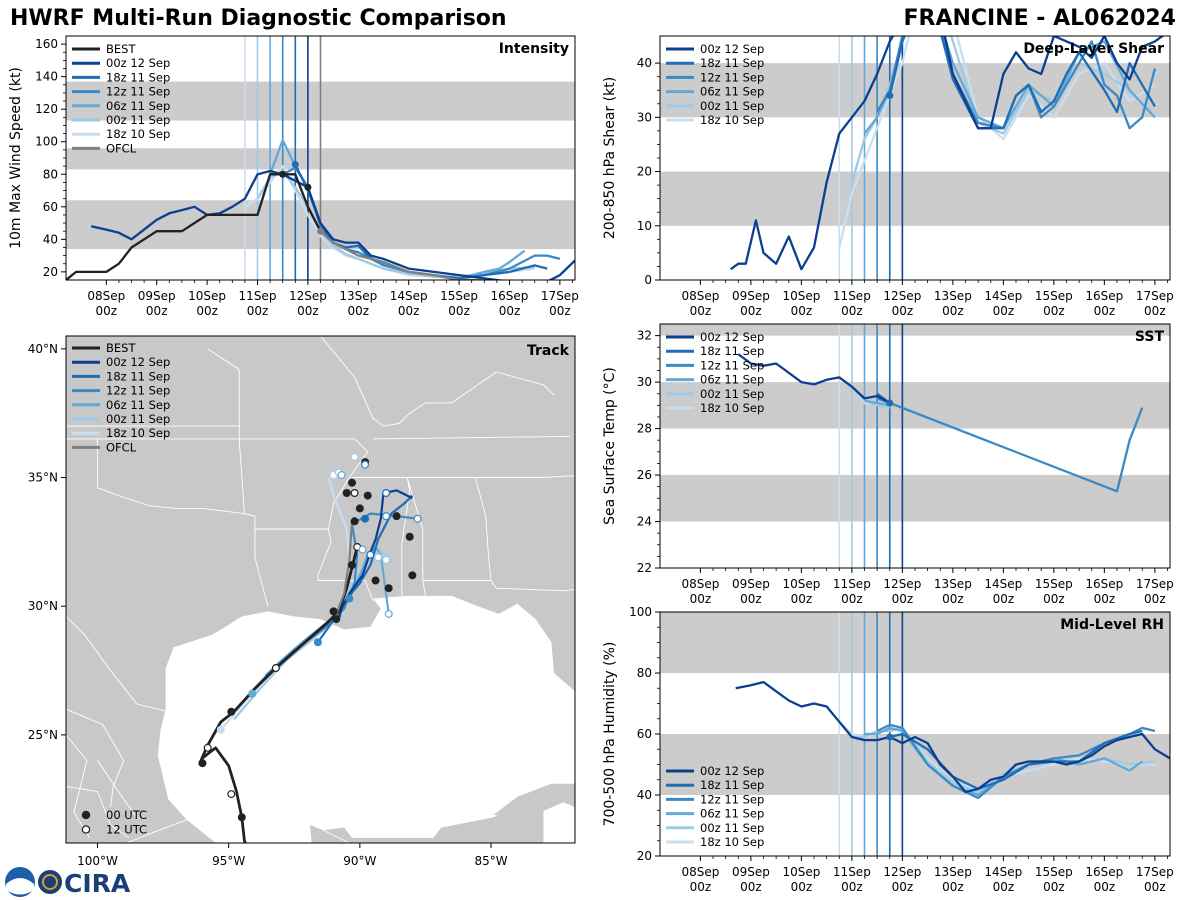  Describe the element at coordinates (644, 226) in the screenshot. I see `y-tick-label: 10` at that location.